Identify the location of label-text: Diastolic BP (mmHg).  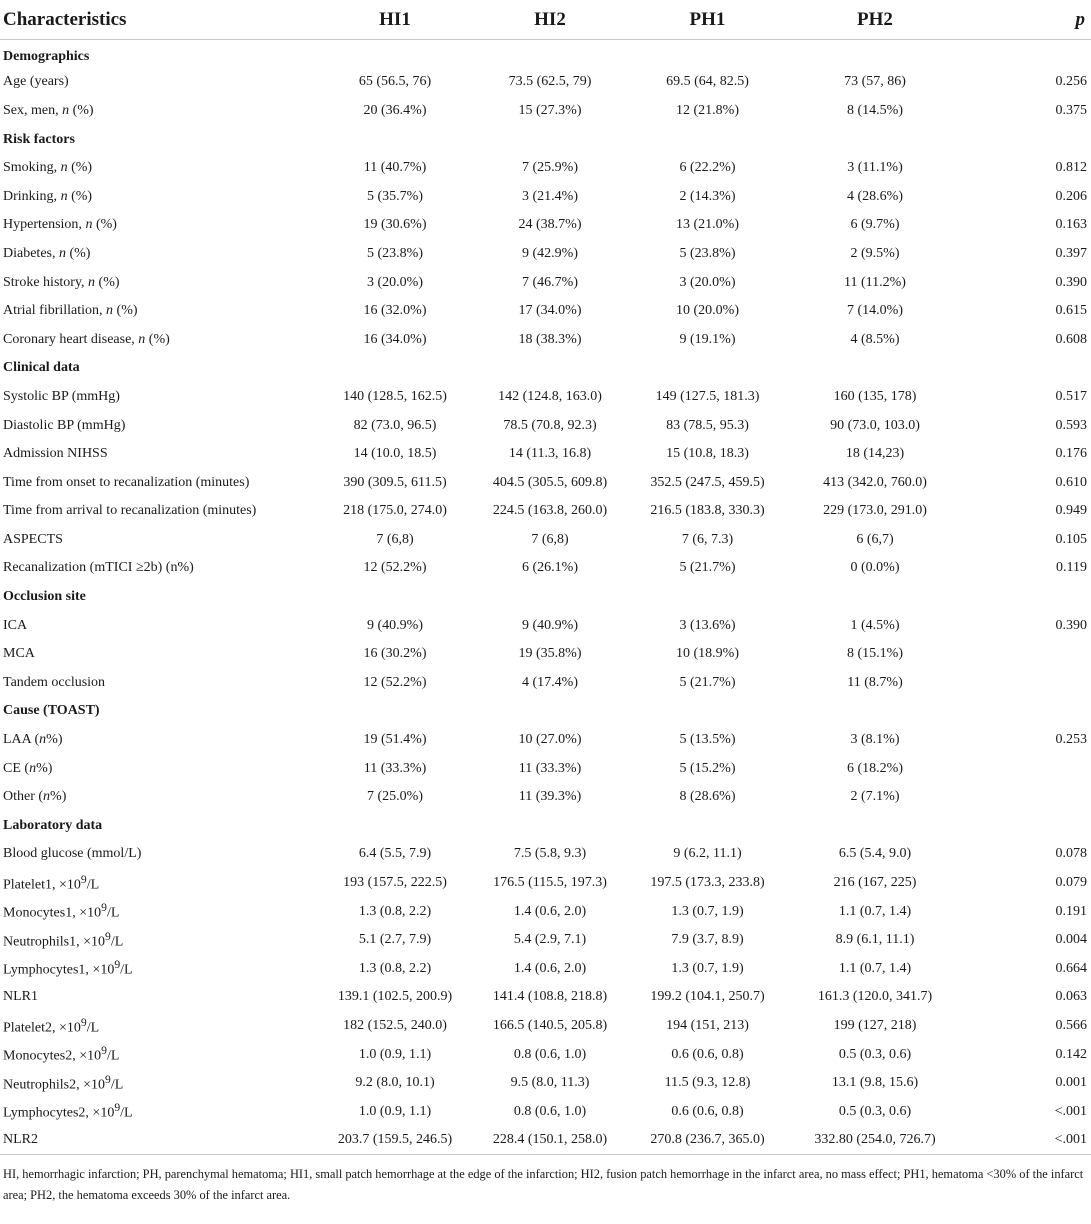
(64, 425).